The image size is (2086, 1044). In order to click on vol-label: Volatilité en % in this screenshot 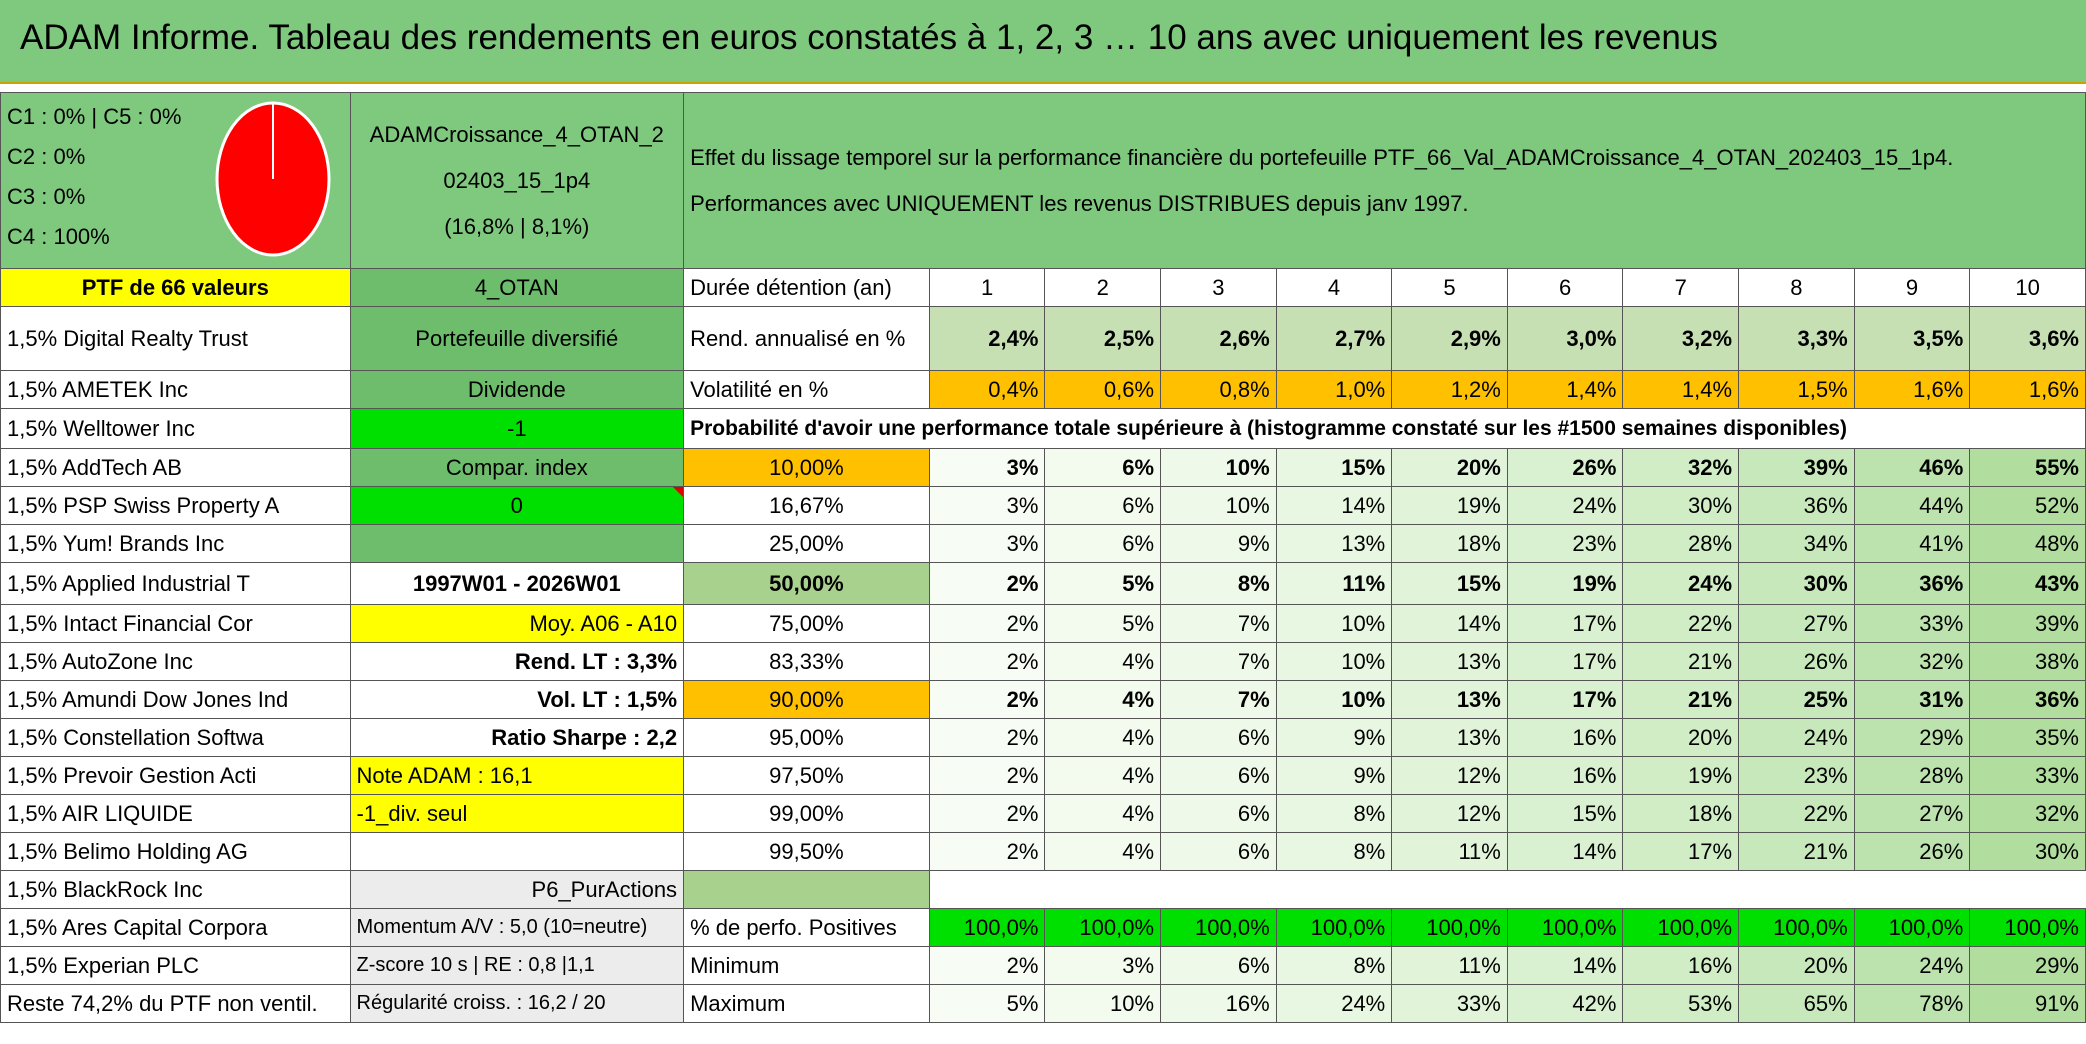, I will do `click(806, 389)`.